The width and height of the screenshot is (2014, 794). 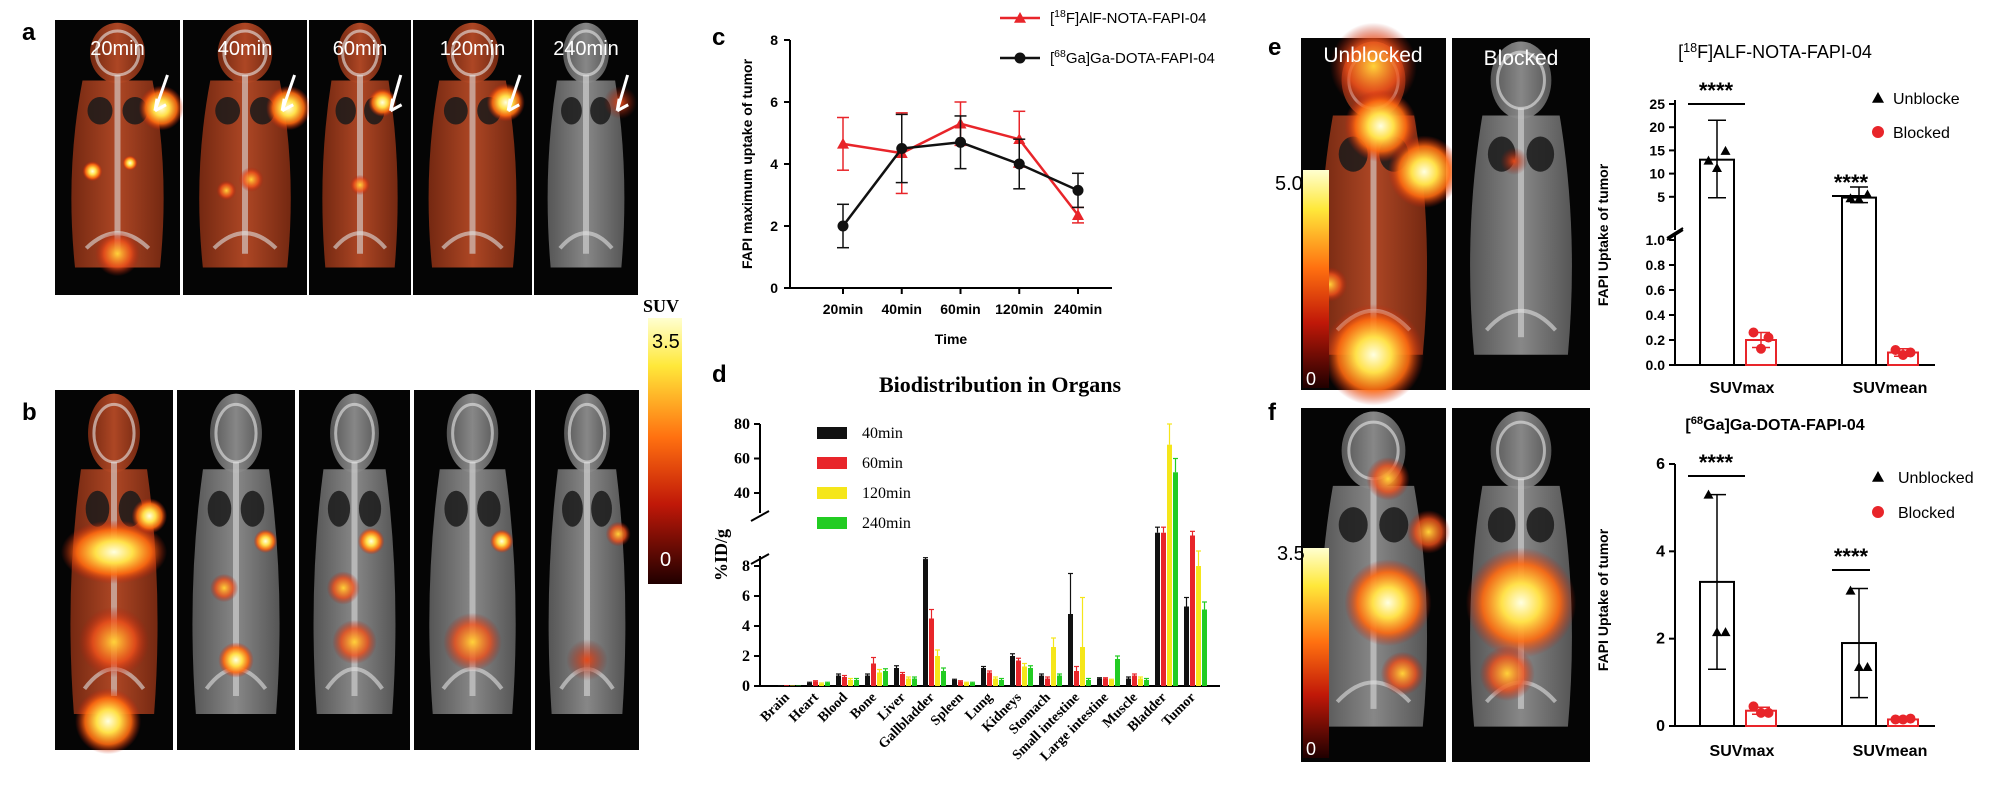 I want to click on legend-label: [18F]AlF-NOTA-FAPI-04, so click(x=1128, y=17).